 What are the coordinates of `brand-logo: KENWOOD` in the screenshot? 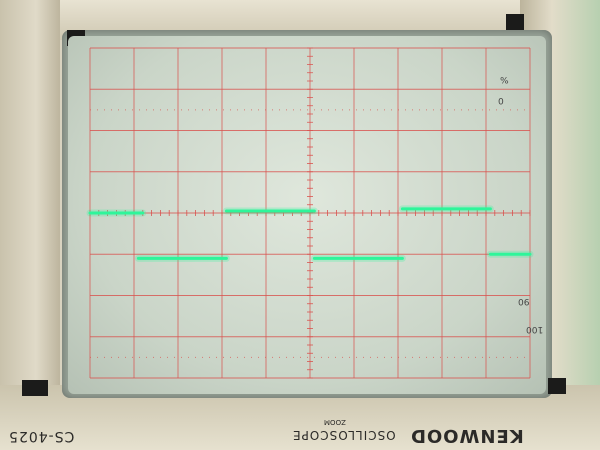 It's located at (467, 435).